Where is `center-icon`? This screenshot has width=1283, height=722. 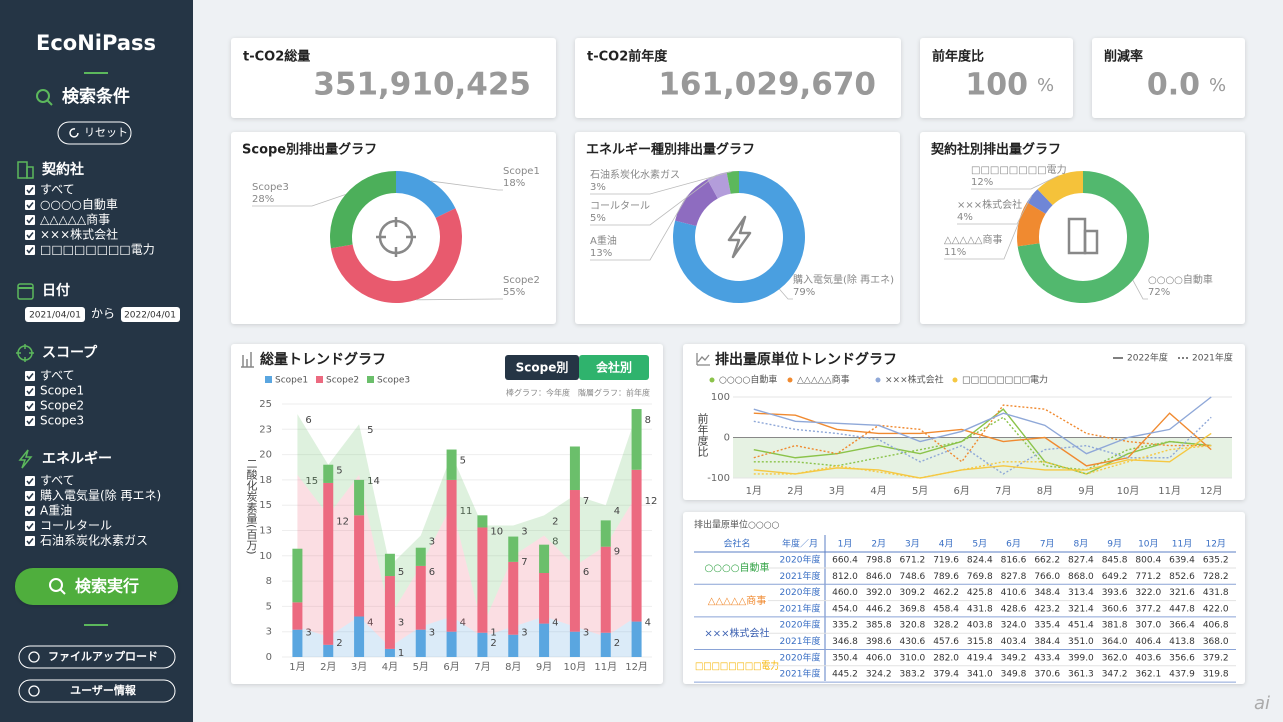 center-icon is located at coordinates (739, 237).